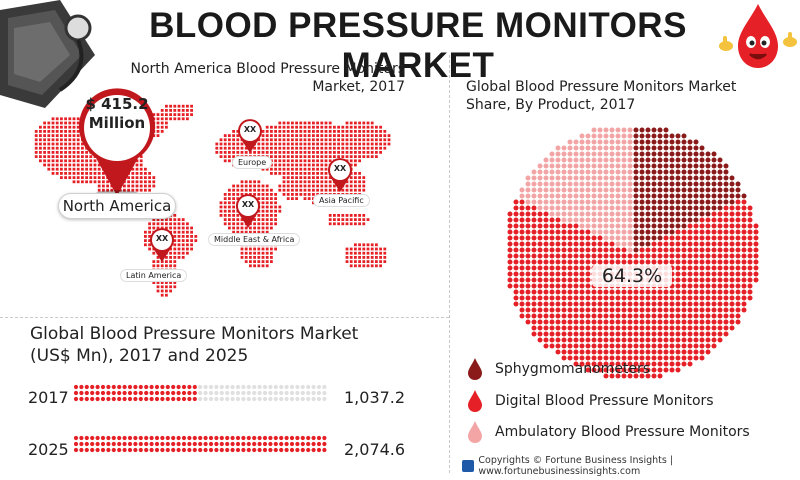  Describe the element at coordinates (601, 87) in the screenshot. I see `pie-chart-title-line1: Global Blood Pressure Monitors Market` at that location.